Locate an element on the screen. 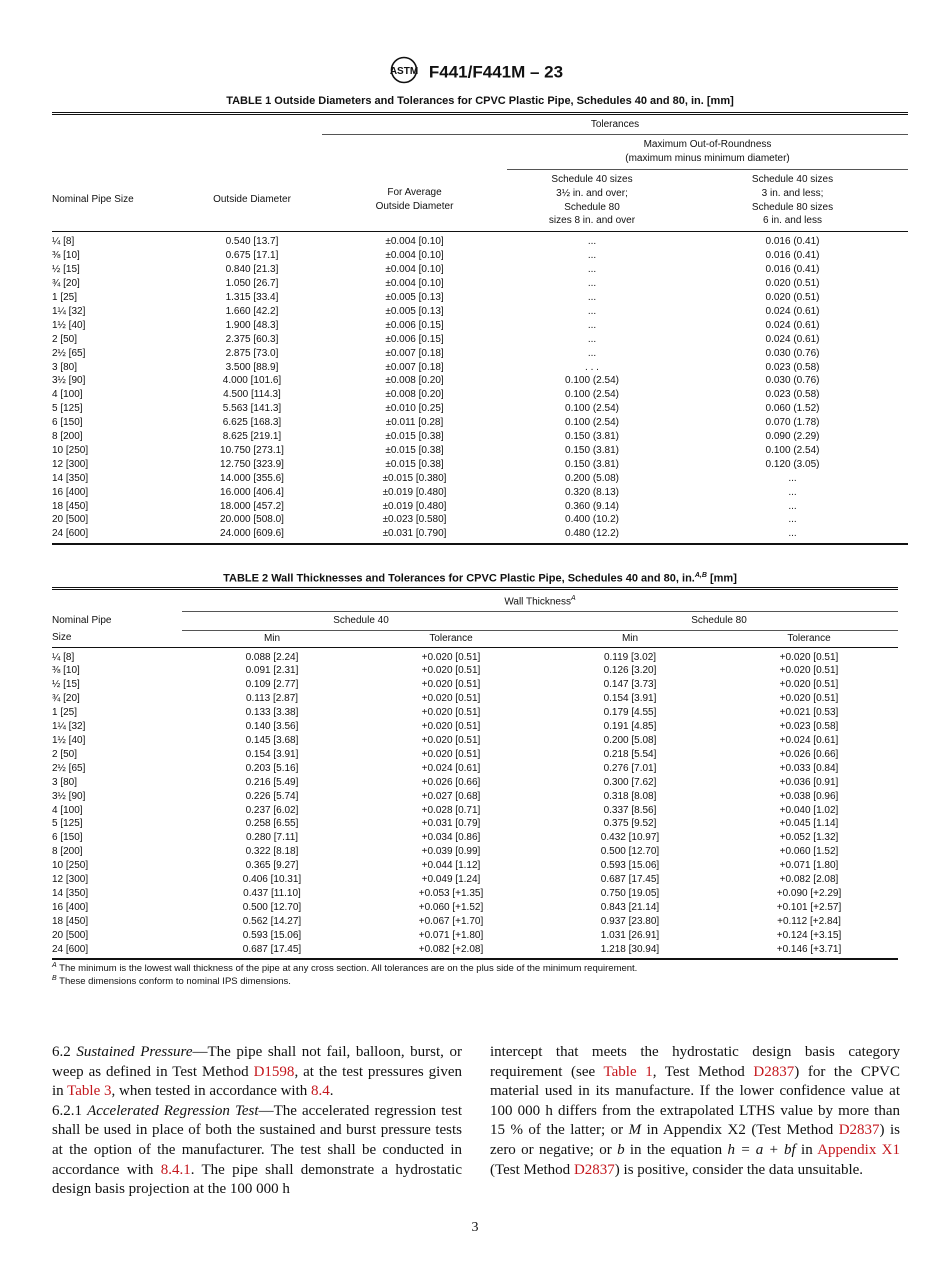  column-header-line: Schedule 40 sizes is located at coordinates (592, 179).